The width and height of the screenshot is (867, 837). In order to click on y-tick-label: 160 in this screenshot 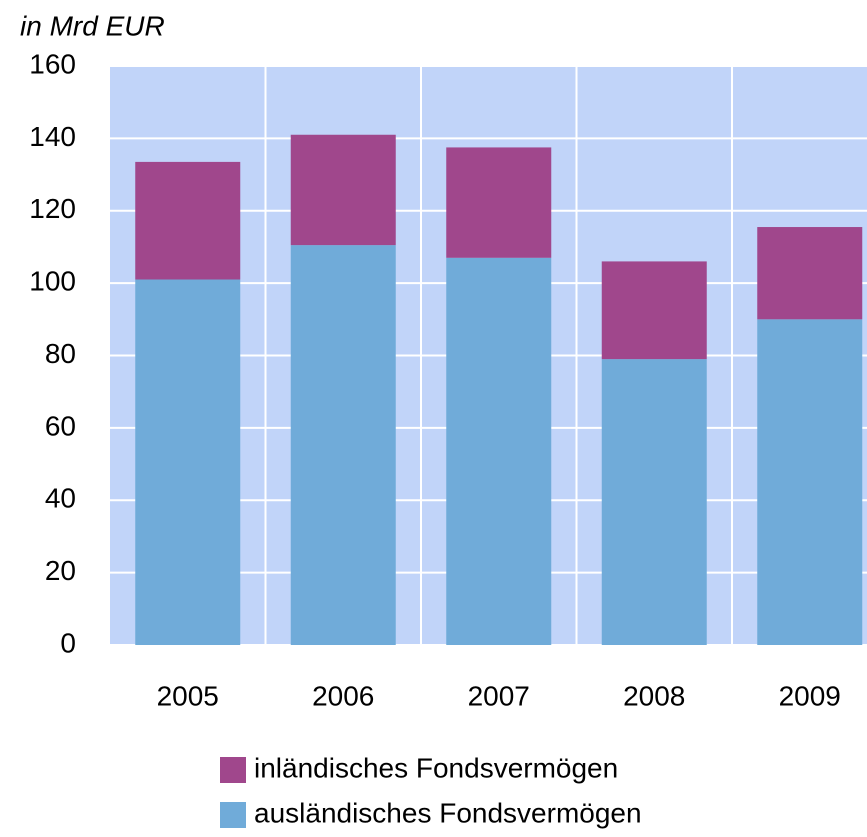, I will do `click(52, 63)`.